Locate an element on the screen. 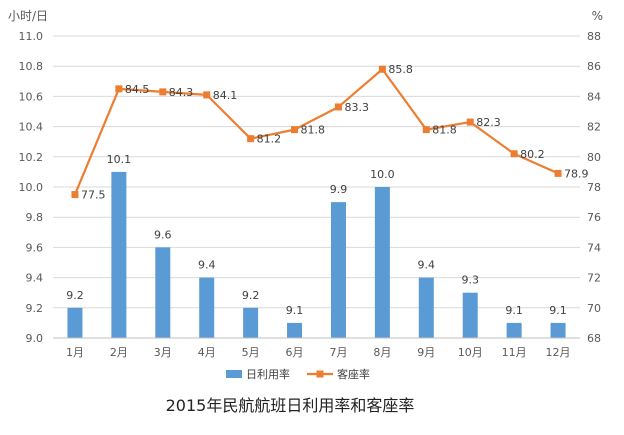 The height and width of the screenshot is (435, 624). legend-bar-swatch is located at coordinates (234, 374).